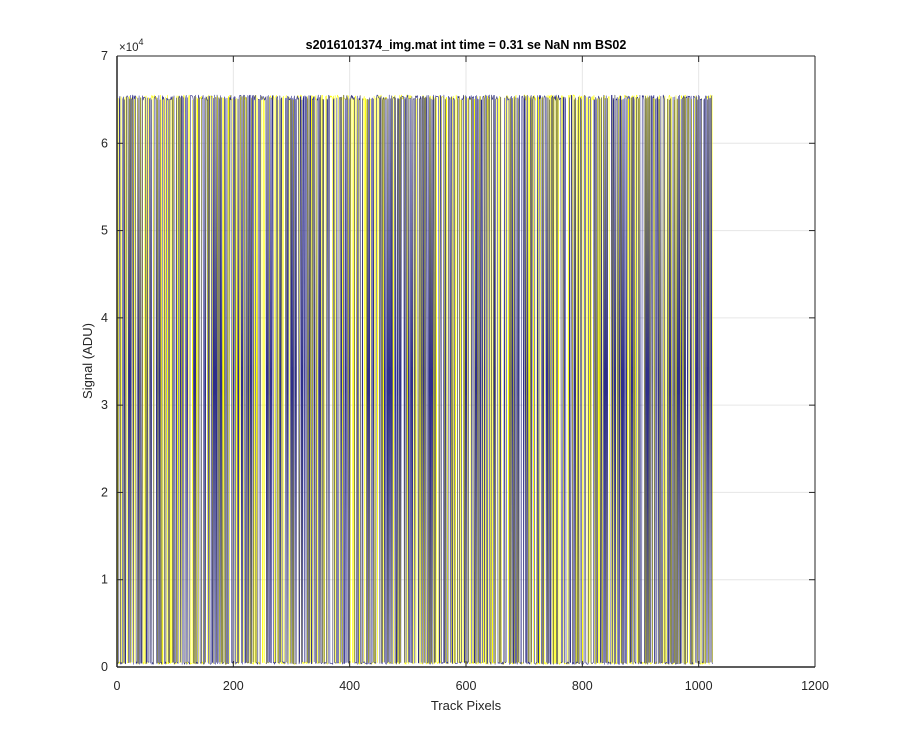  What do you see at coordinates (104, 143) in the screenshot?
I see `y-tick-label: 6` at bounding box center [104, 143].